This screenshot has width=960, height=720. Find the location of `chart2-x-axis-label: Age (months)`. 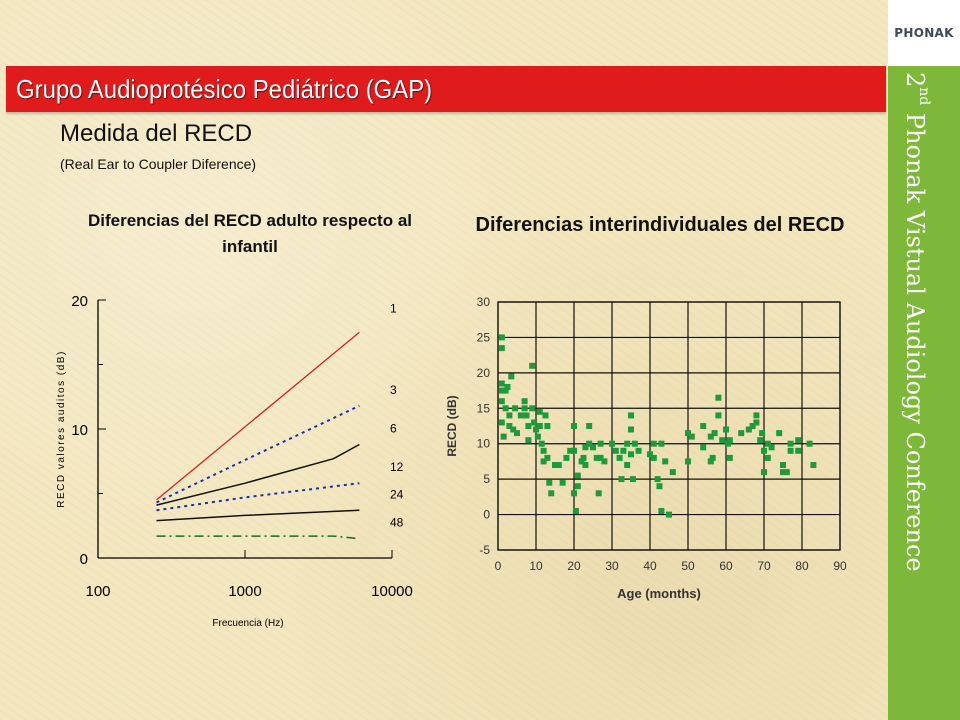

chart2-x-axis-label: Age (months) is located at coordinates (659, 593).